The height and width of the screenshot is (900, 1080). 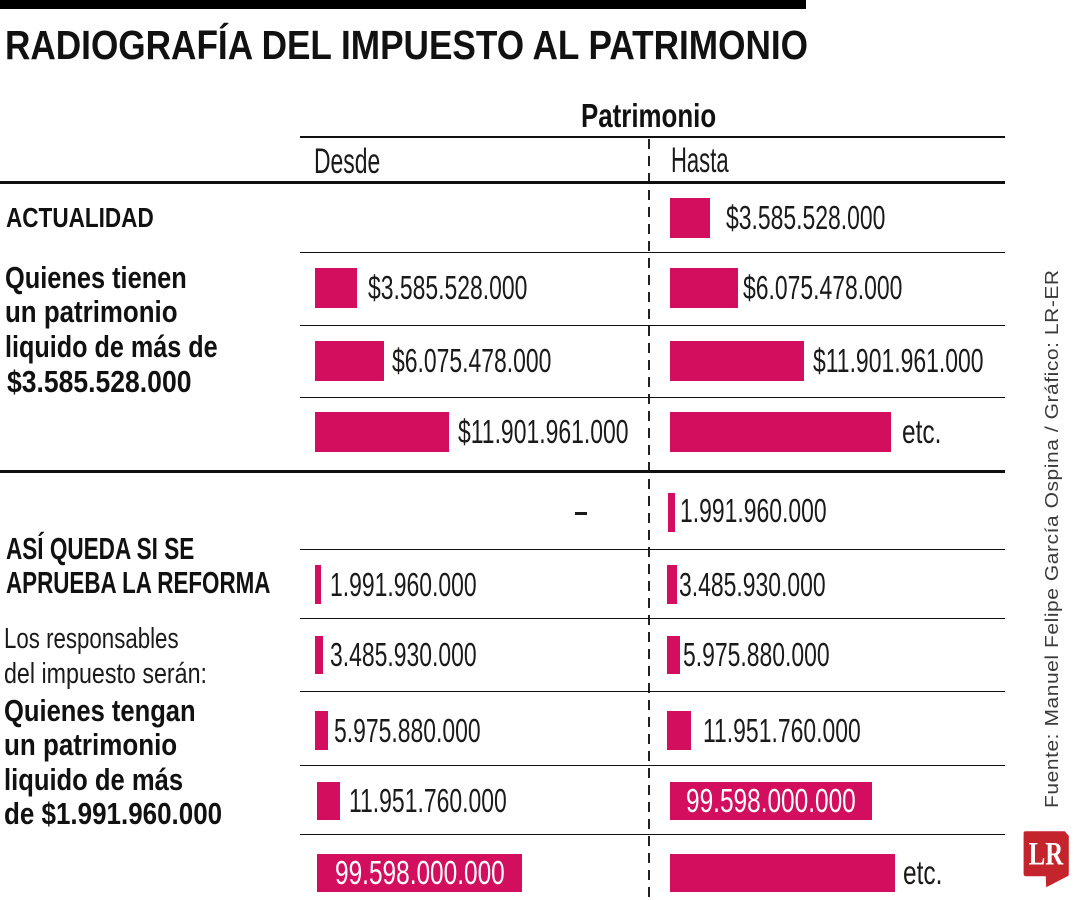 I want to click on svg-text: LR, so click(x=1046, y=854).